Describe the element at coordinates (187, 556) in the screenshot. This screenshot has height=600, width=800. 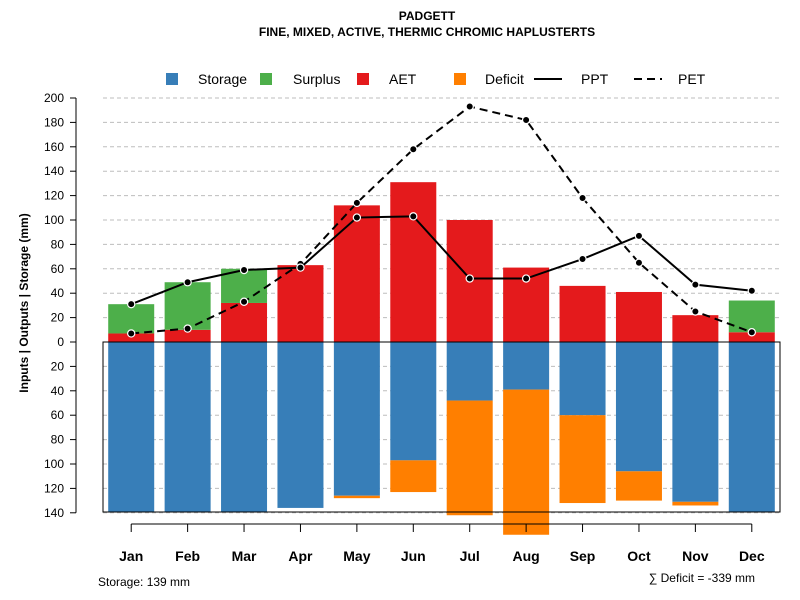
I see `x-tick-label: Feb` at that location.